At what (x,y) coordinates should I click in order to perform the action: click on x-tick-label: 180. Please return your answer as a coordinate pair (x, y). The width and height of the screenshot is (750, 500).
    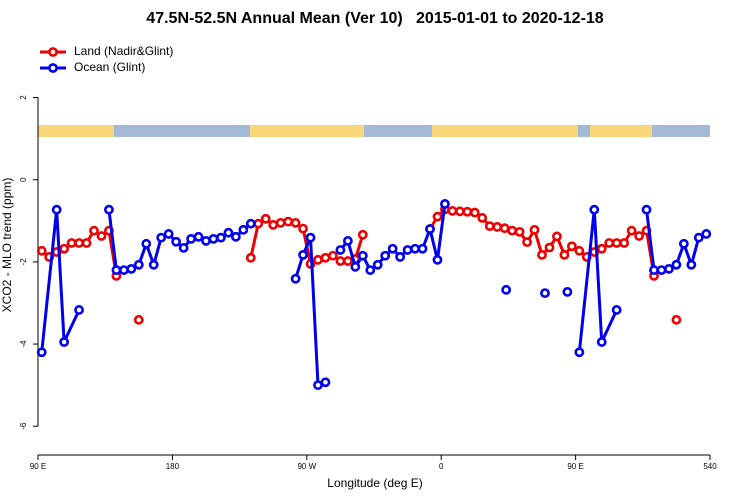
    Looking at the image, I should click on (173, 466).